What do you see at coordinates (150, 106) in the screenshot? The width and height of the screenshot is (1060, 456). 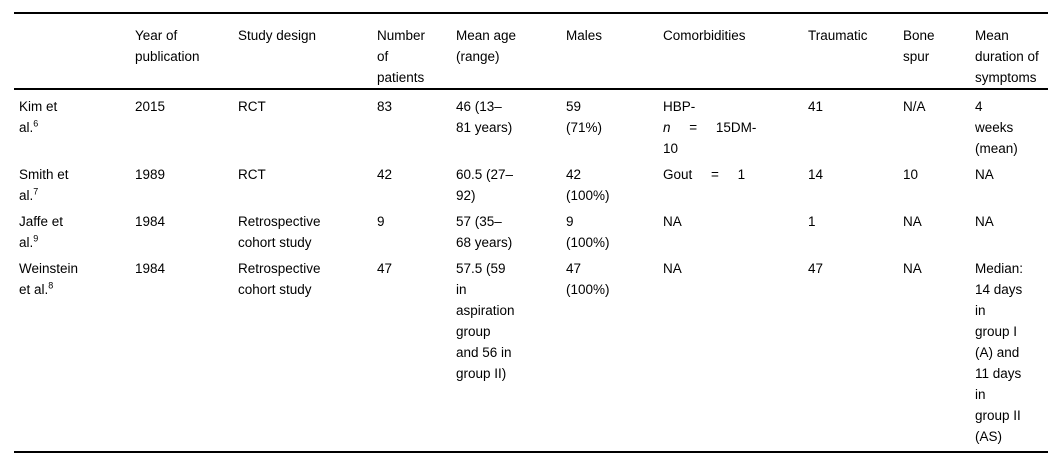 I see `cell-year: 2015` at bounding box center [150, 106].